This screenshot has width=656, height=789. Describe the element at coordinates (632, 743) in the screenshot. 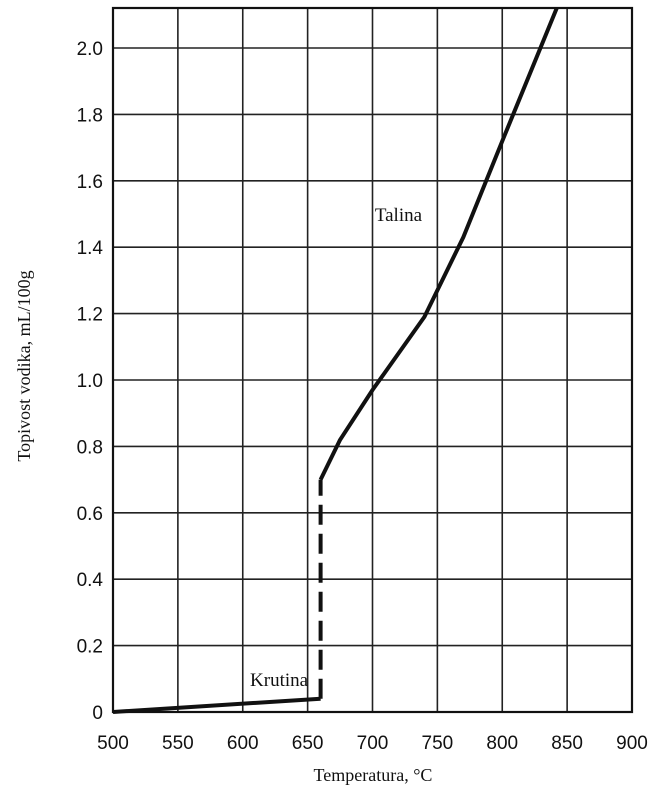

I see `x-tick-label: 900` at that location.